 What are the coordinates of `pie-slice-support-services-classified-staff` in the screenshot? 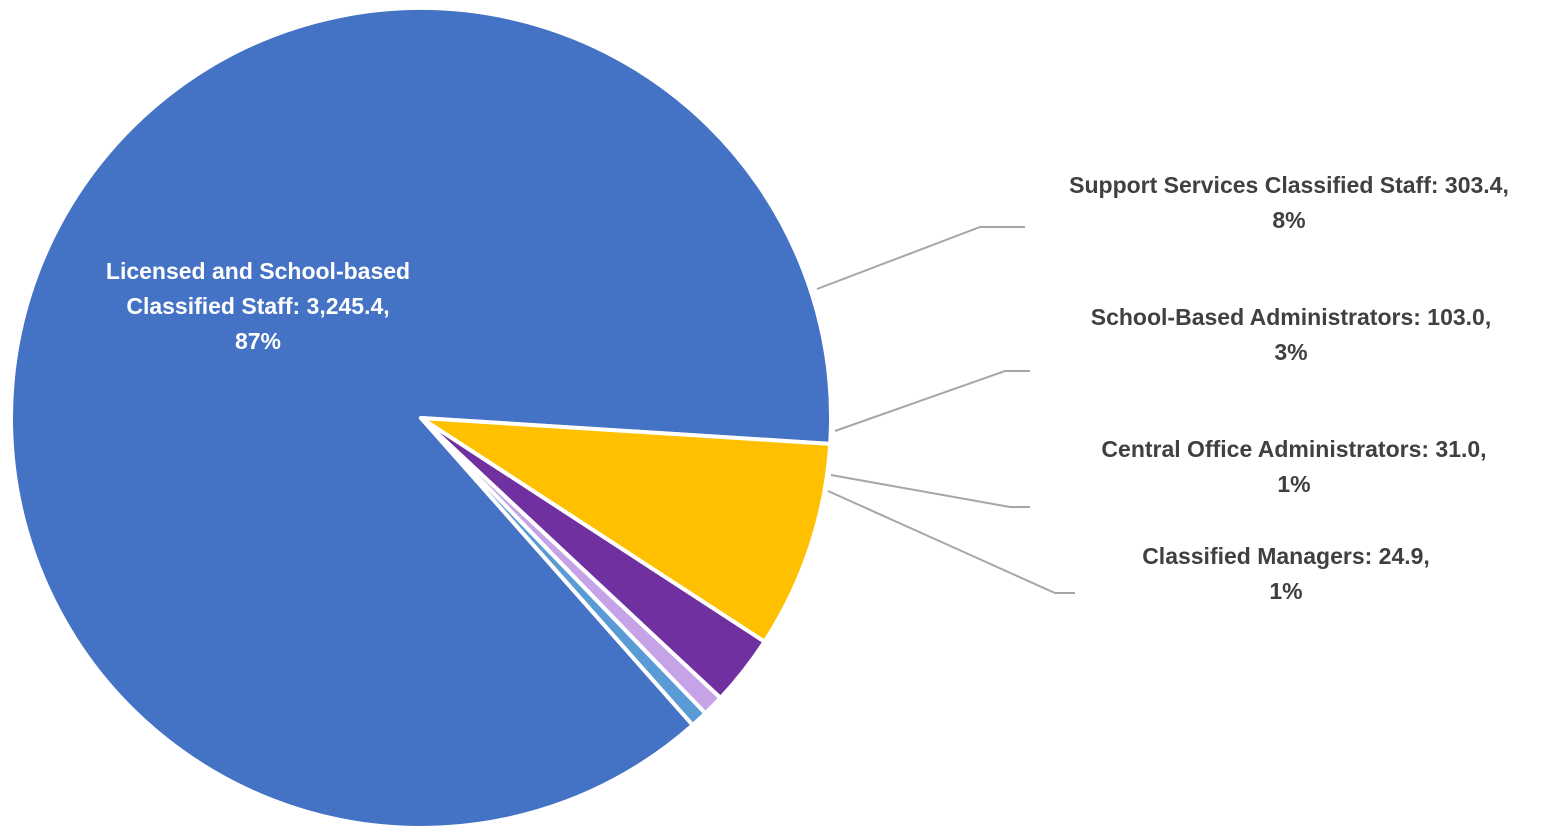 It's located at (626, 530).